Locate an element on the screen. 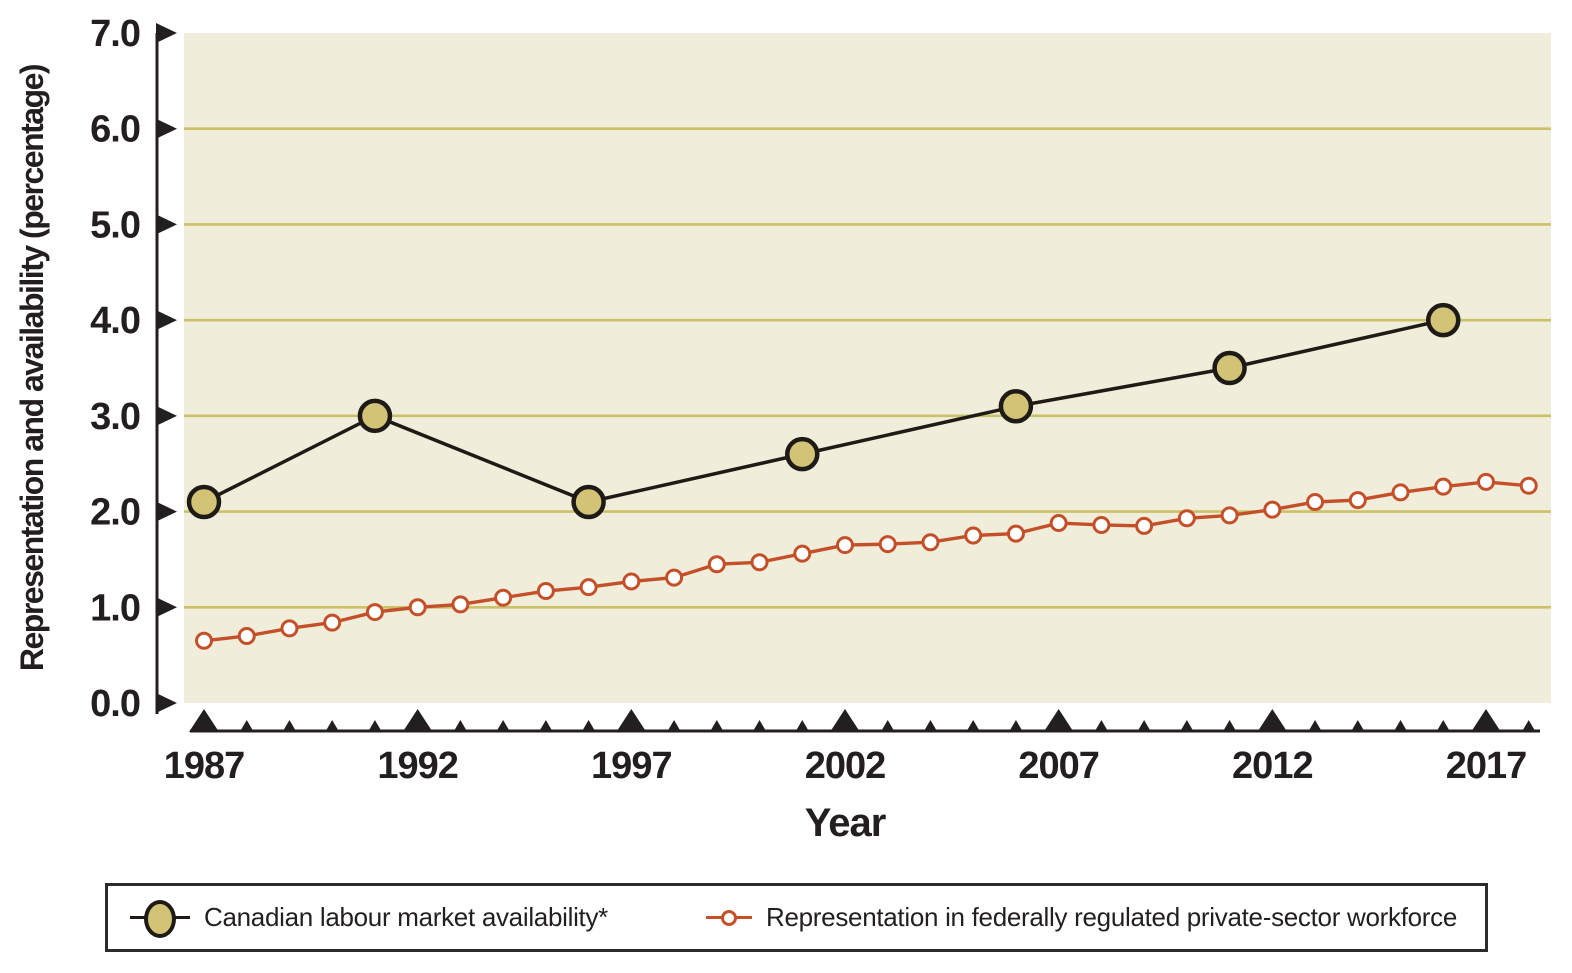 This screenshot has height=973, width=1572. data-point-availability-2006 is located at coordinates (1016, 406).